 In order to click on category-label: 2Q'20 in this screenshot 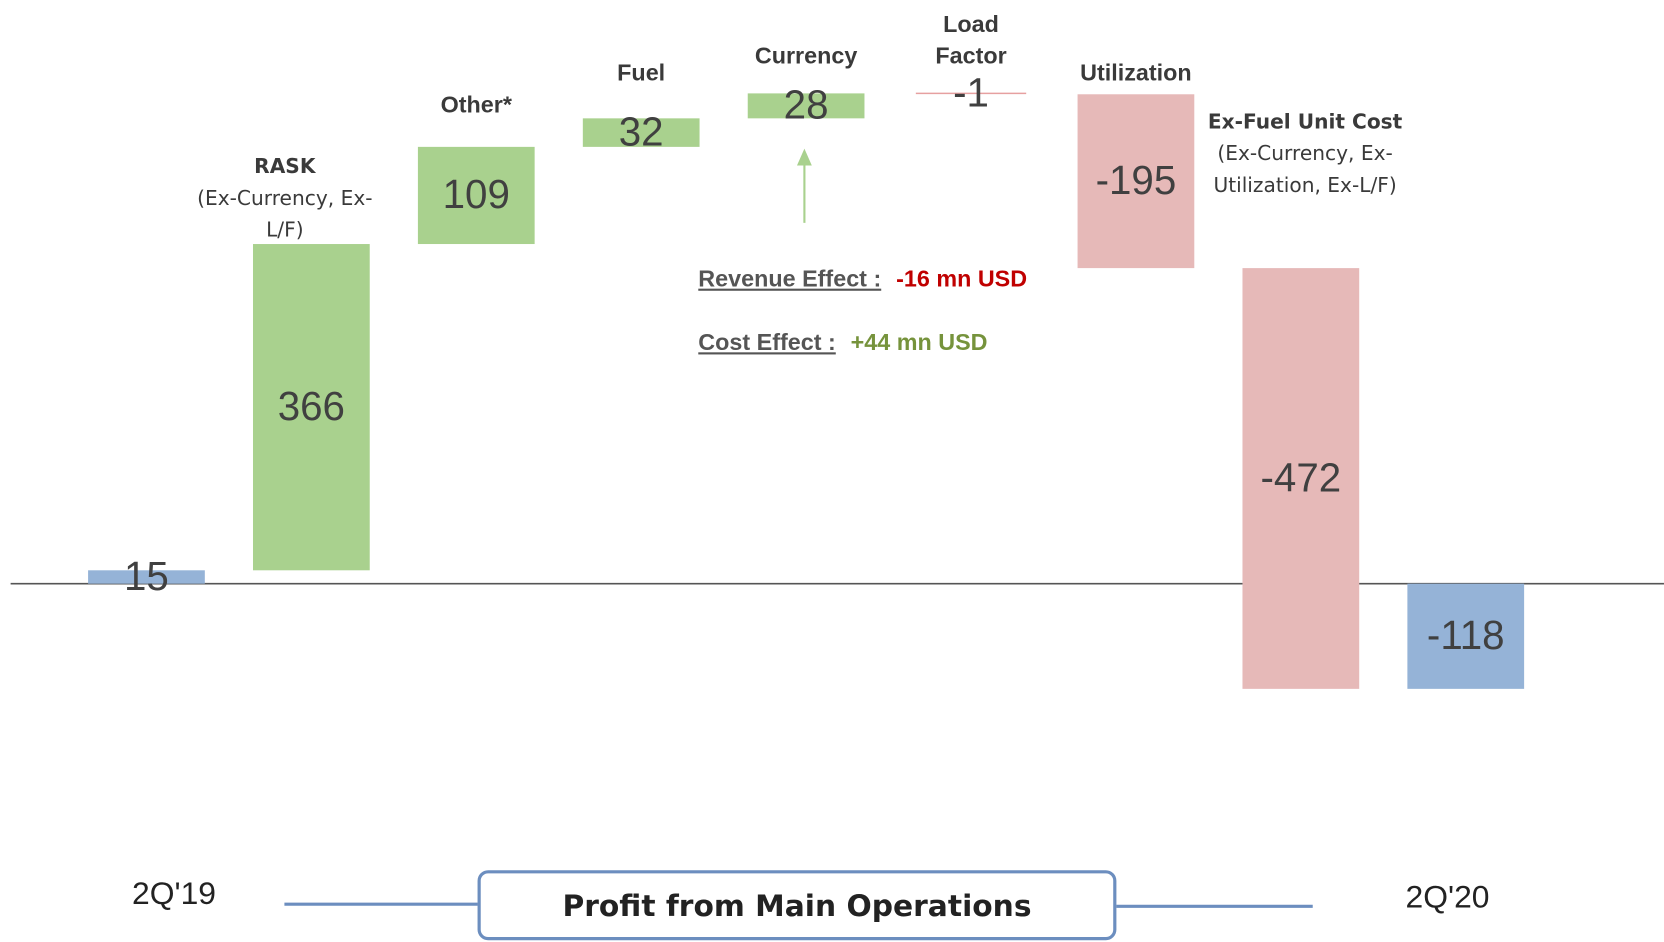, I will do `click(1447, 897)`.